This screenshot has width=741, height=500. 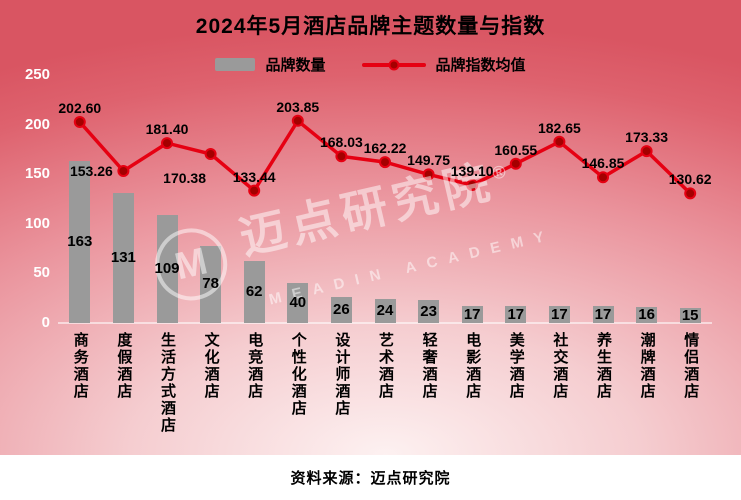 I want to click on bar-value-label: 62, so click(x=254, y=292).